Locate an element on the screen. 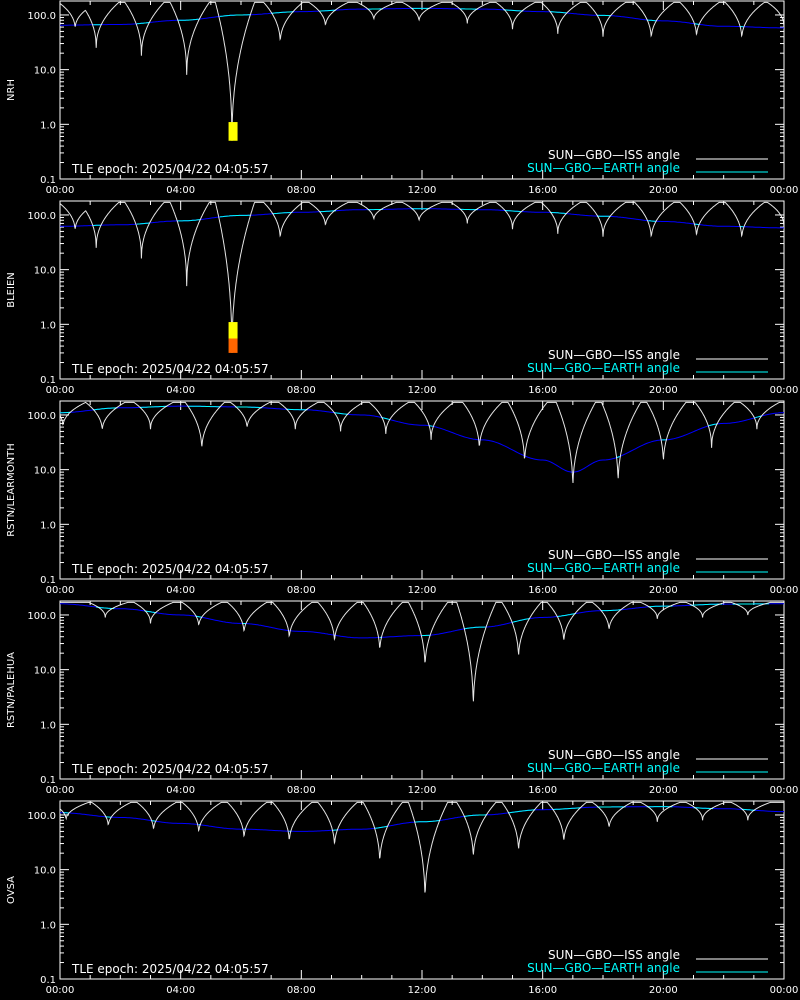 The height and width of the screenshot is (1000, 800). y-axis-title: BLEIEN is located at coordinates (11, 290).